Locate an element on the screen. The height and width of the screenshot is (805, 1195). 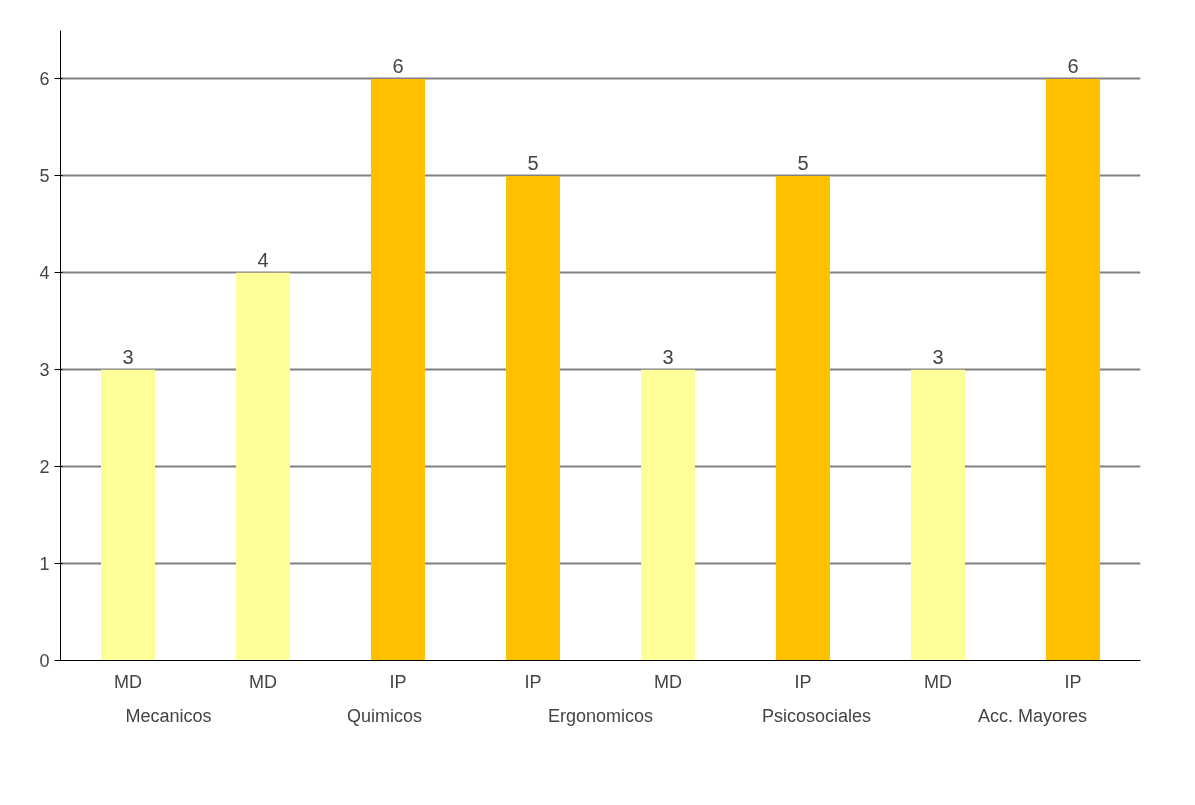
y-tick-label: 6 is located at coordinates (44, 79).